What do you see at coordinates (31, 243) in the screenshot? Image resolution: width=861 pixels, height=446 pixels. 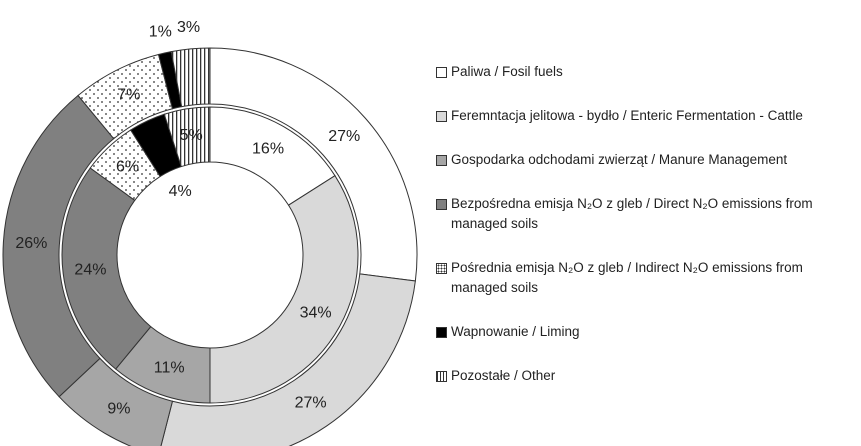 I see `data-label: 26%` at bounding box center [31, 243].